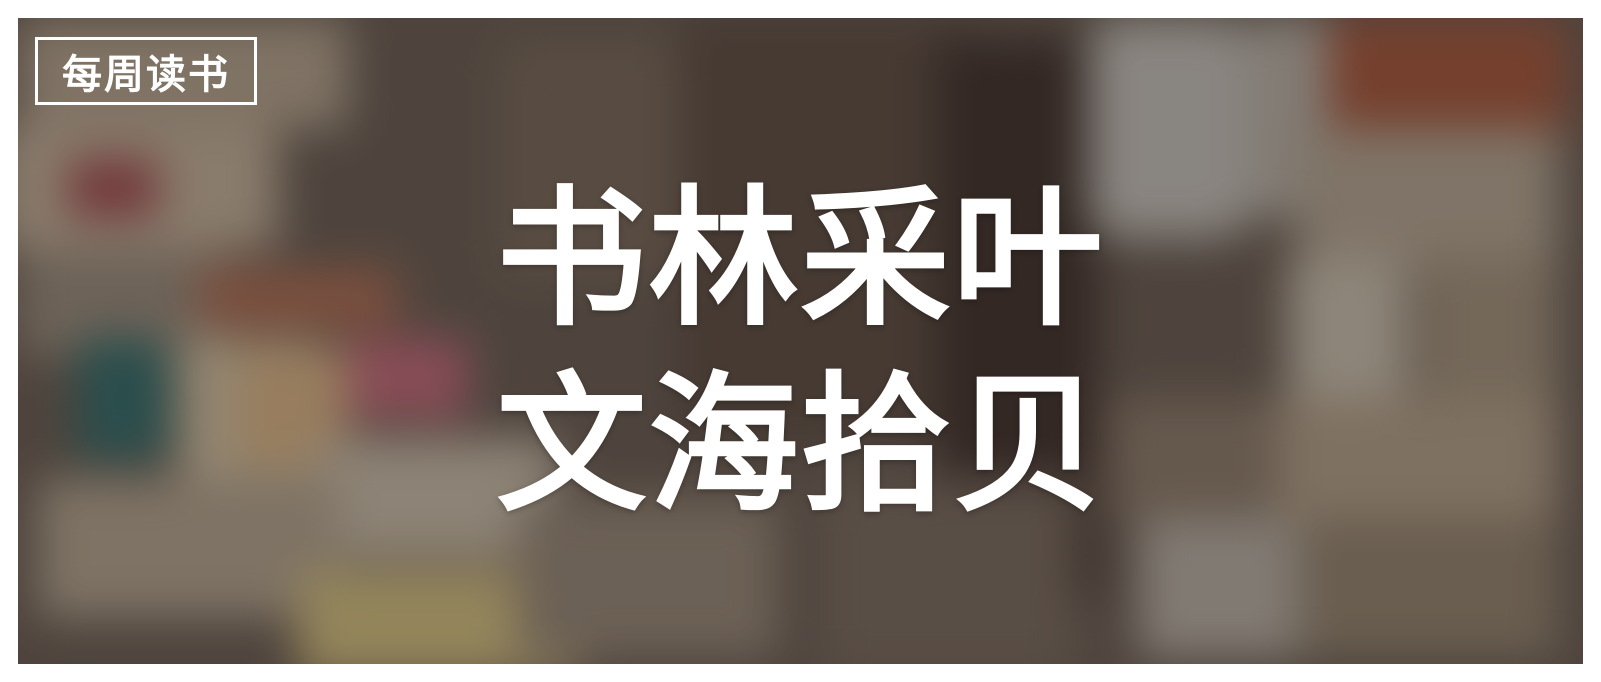 The width and height of the screenshot is (1601, 682). Describe the element at coordinates (800, 445) in the screenshot. I see `title-line-2: 文海拾贝` at that location.